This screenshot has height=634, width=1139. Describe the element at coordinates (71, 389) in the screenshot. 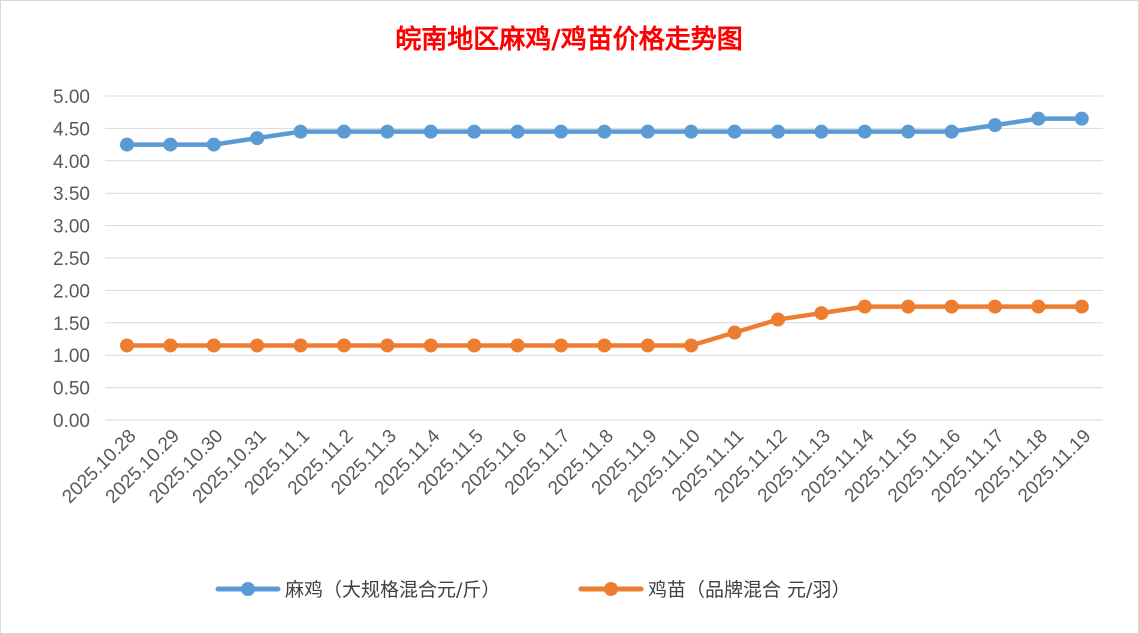

I see `y-tick-label: 0.50` at that location.